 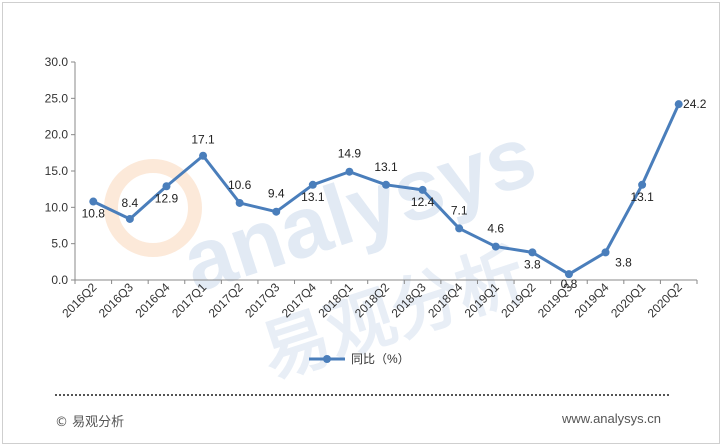 I want to click on data-label: 24.2, so click(x=695, y=104).